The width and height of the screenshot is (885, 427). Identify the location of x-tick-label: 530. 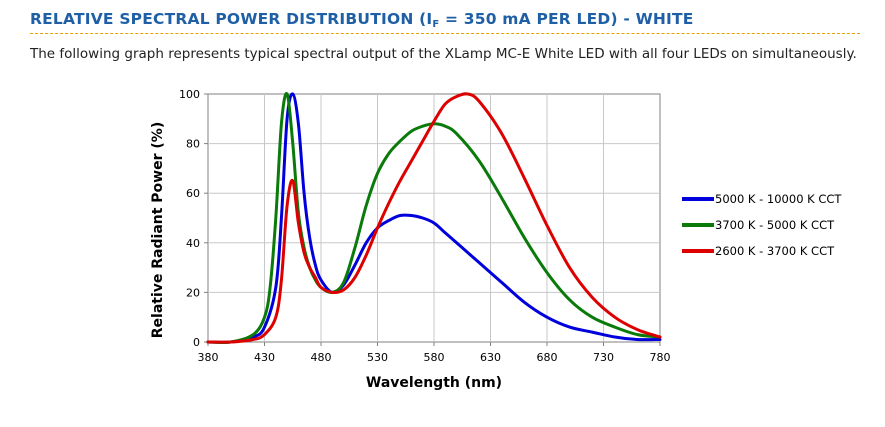
(377, 357).